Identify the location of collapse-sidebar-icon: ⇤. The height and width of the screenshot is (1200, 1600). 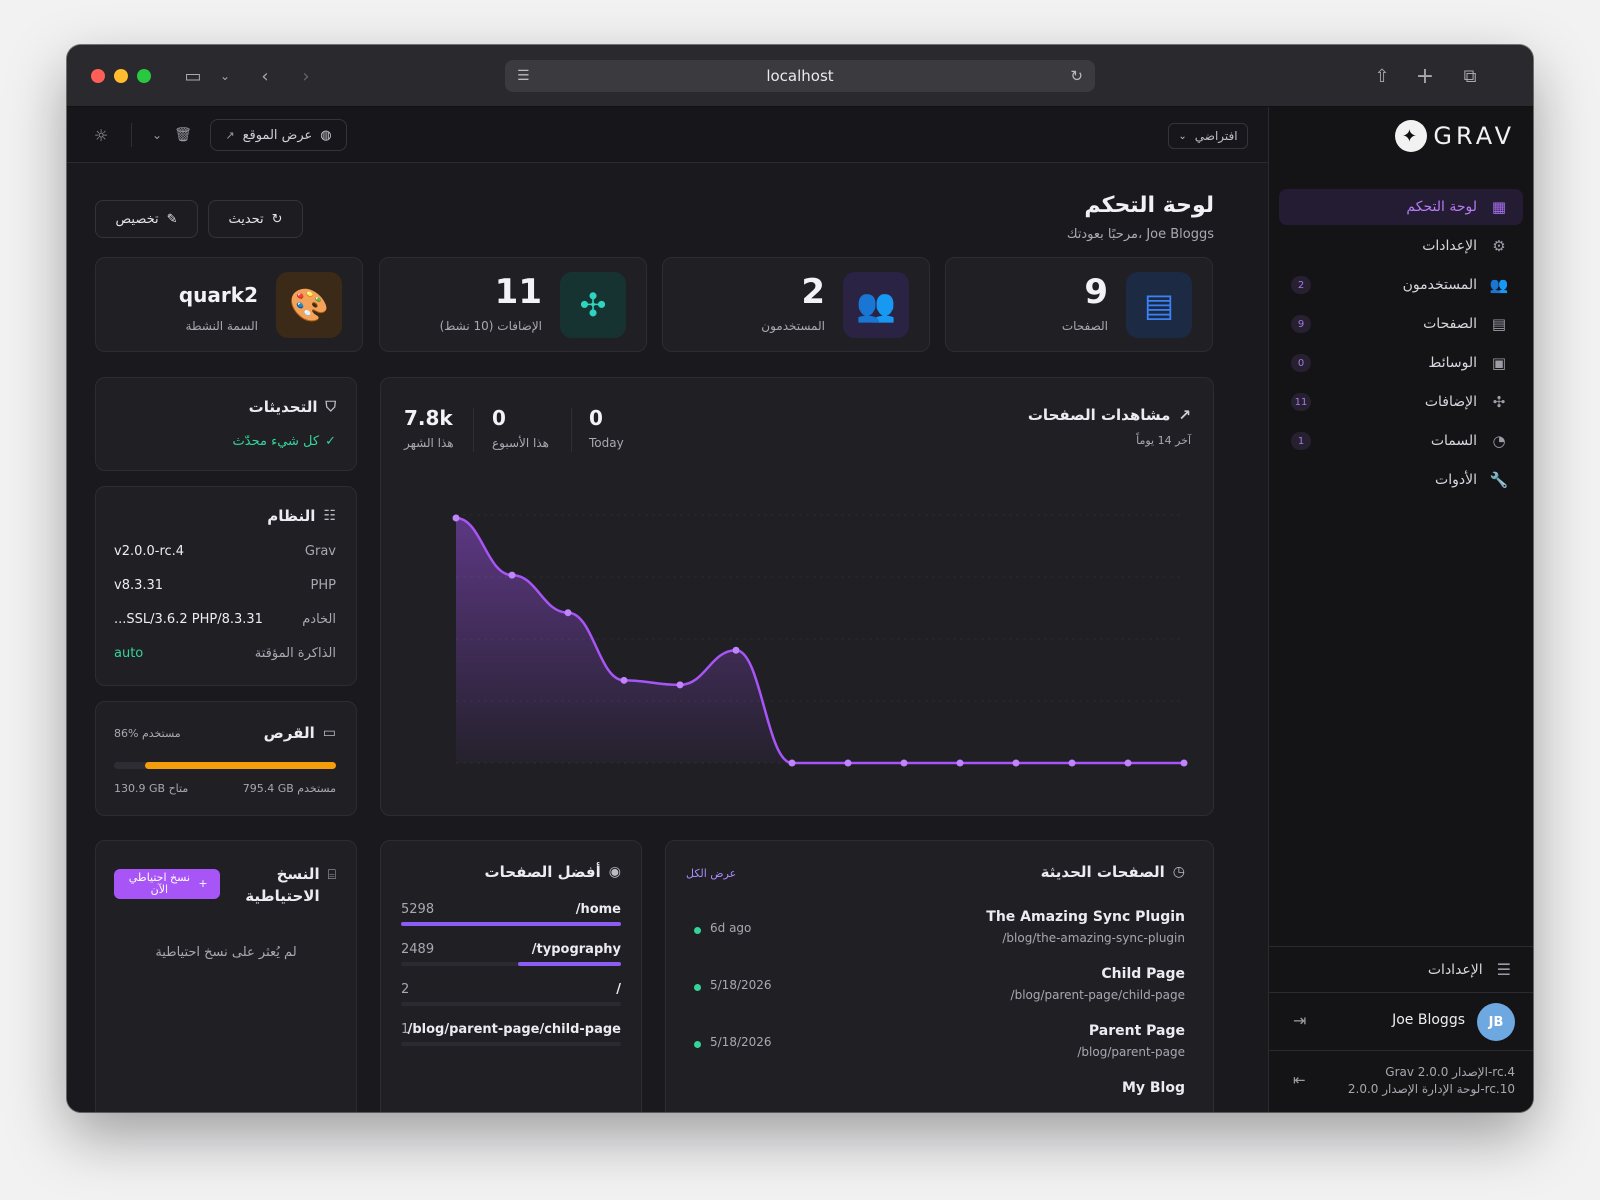
(1299, 1080).